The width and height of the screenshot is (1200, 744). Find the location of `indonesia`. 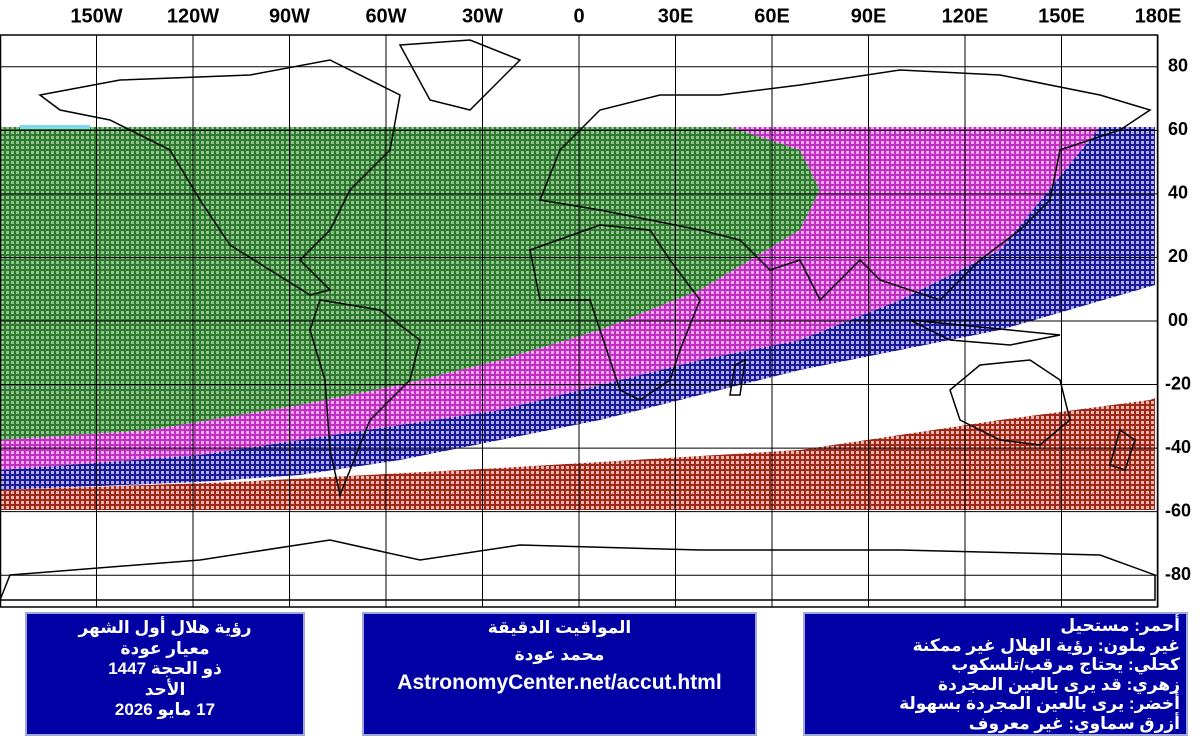

indonesia is located at coordinates (985, 332).